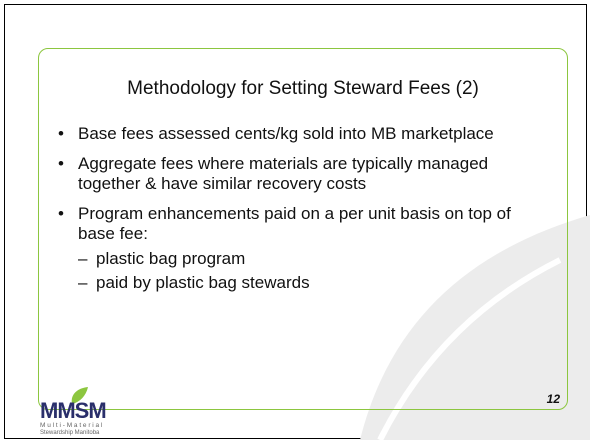 The height and width of the screenshot is (444, 592). I want to click on page-number: 12, so click(553, 399).